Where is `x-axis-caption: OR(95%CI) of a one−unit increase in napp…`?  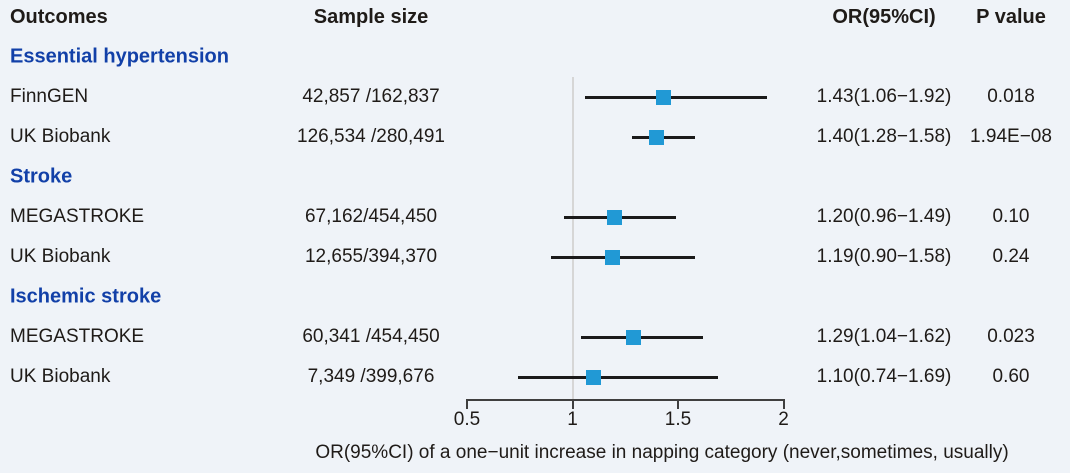
x-axis-caption: OR(95%CI) of a one−unit increase in napp… is located at coordinates (662, 452).